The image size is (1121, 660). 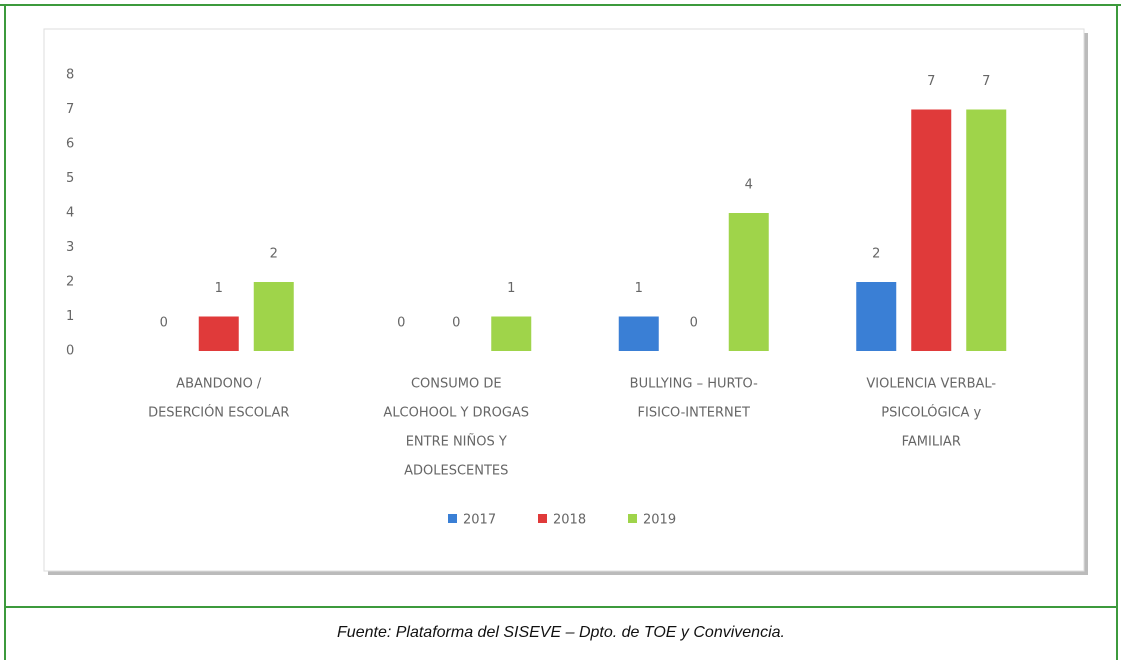 I want to click on x-tick-label: BULLYING – HURTO-, so click(x=694, y=384).